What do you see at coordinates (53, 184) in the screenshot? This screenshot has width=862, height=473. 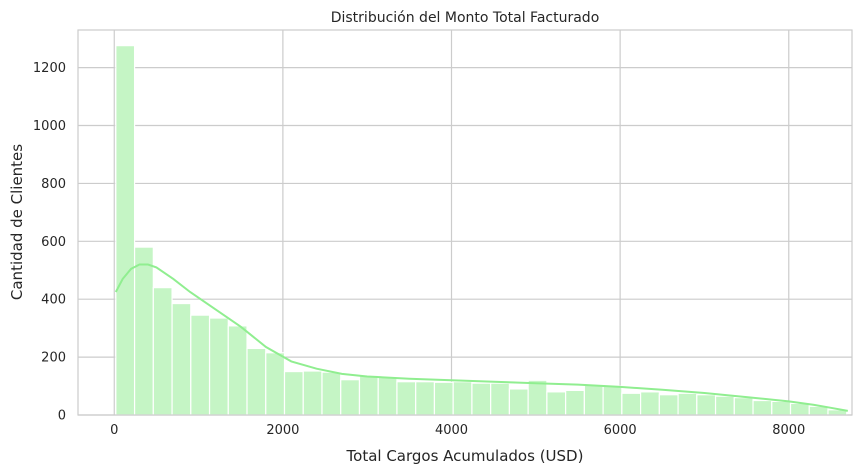 I see `y-tick-label: 800` at bounding box center [53, 184].